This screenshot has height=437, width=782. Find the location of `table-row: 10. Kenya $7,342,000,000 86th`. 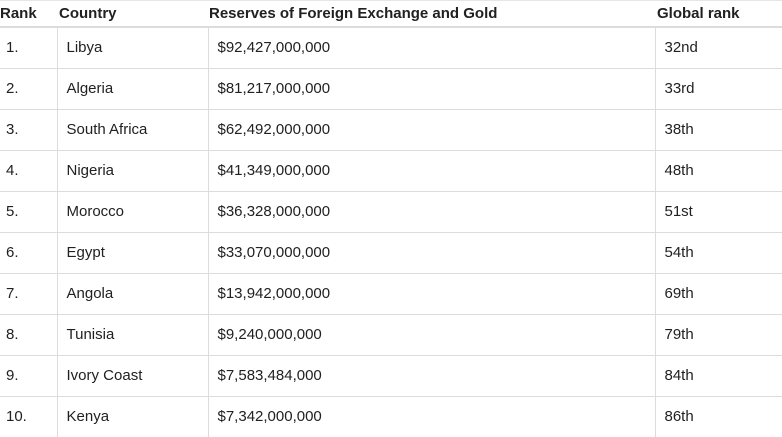

table-row: 10. Kenya $7,342,000,000 86th is located at coordinates (391, 416).